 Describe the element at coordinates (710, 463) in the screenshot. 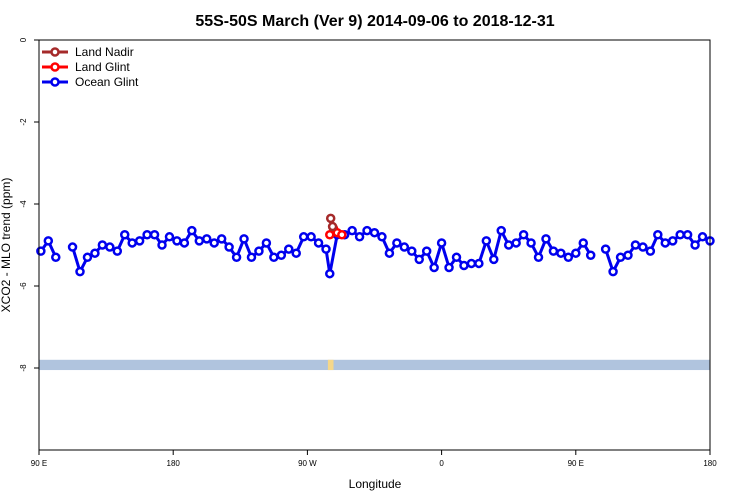

I see `x-tick-label-5: 180` at that location.